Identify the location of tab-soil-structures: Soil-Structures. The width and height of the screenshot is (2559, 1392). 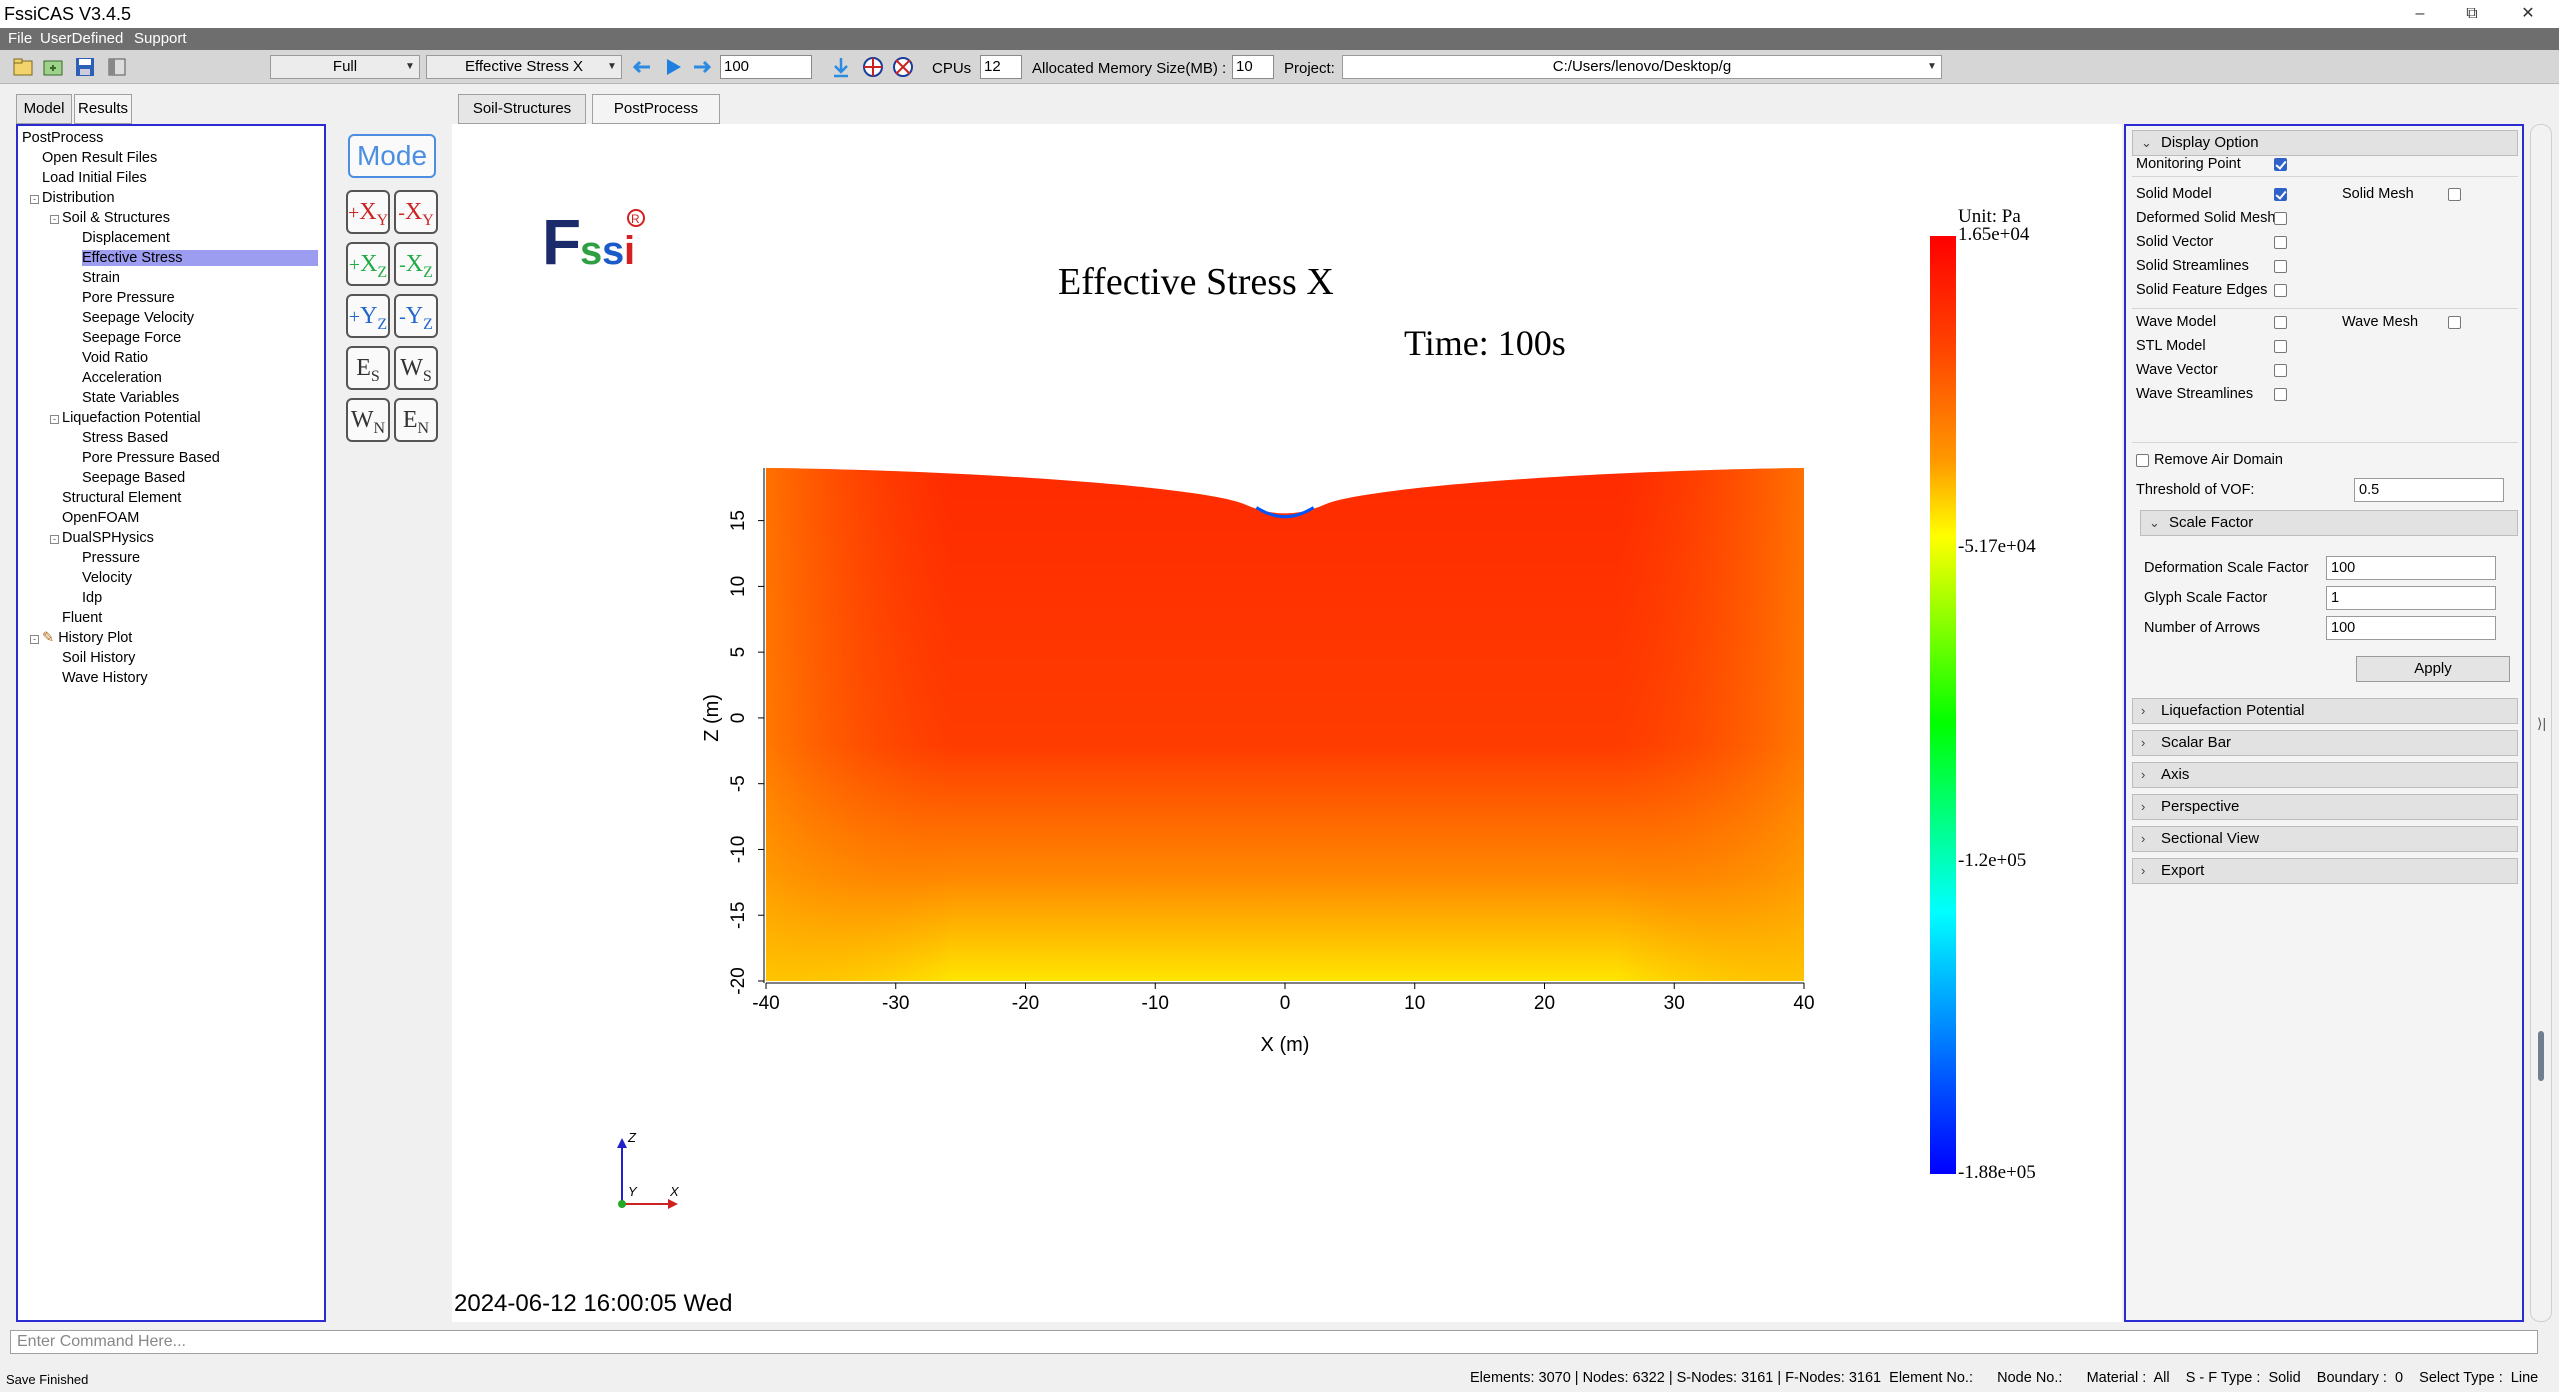
(522, 109).